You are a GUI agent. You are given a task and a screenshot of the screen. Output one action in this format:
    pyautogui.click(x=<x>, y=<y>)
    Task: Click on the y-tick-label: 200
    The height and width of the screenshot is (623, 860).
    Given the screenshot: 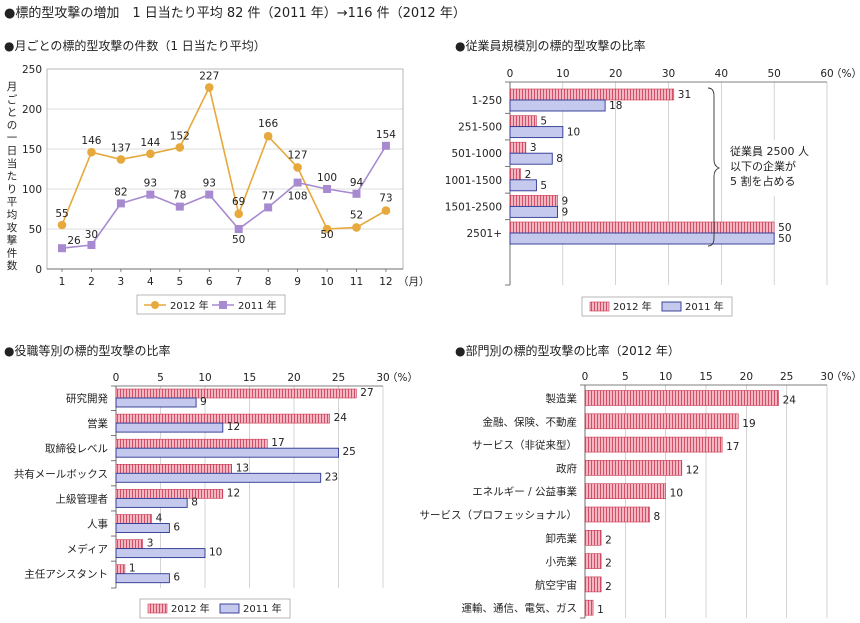 What is the action you would take?
    pyautogui.click(x=32, y=110)
    